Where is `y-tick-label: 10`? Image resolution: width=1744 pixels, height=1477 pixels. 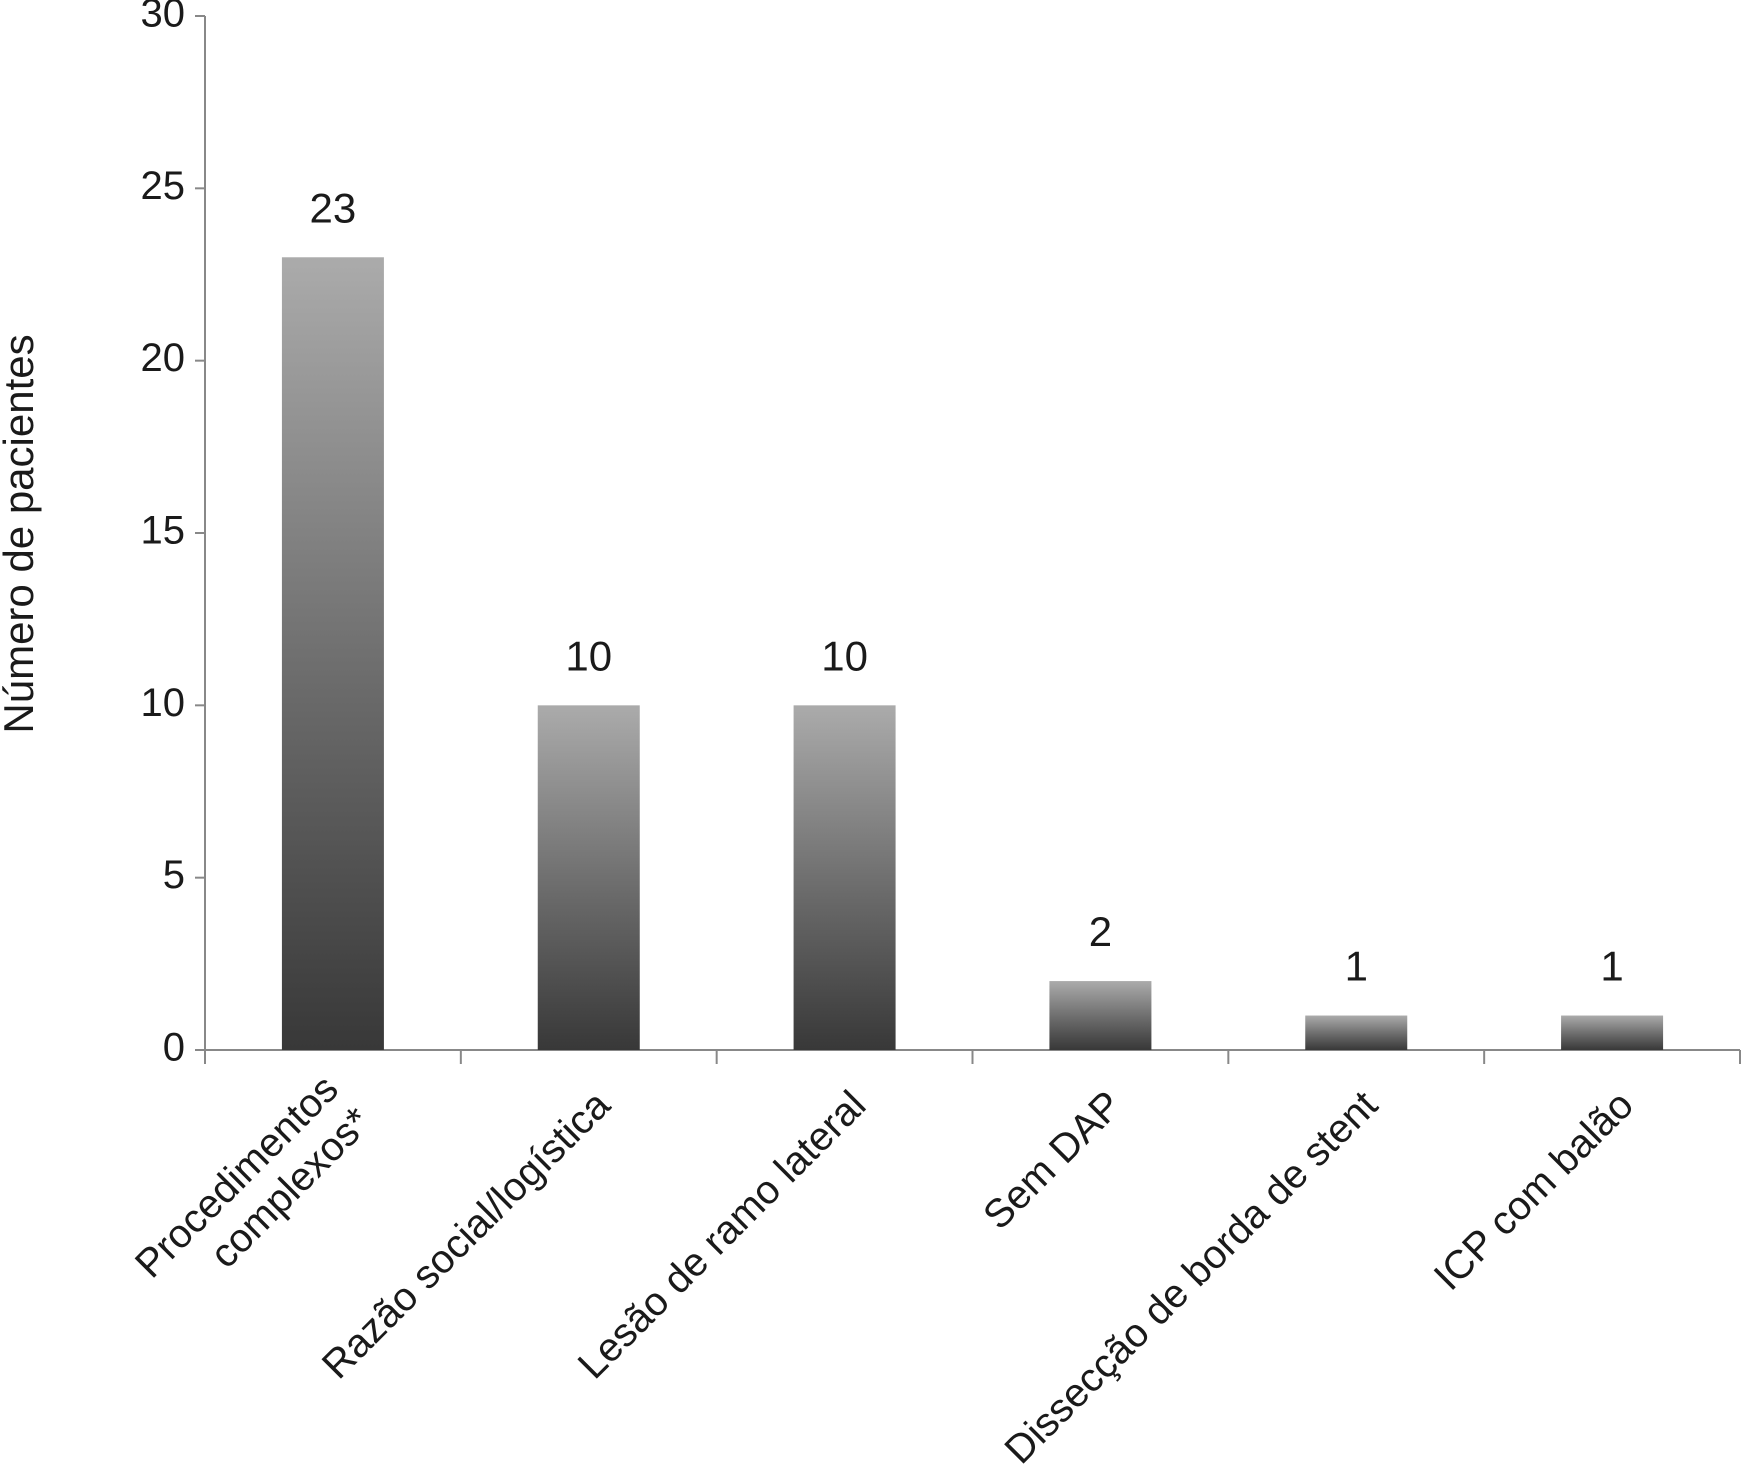 y-tick-label: 10 is located at coordinates (163, 703).